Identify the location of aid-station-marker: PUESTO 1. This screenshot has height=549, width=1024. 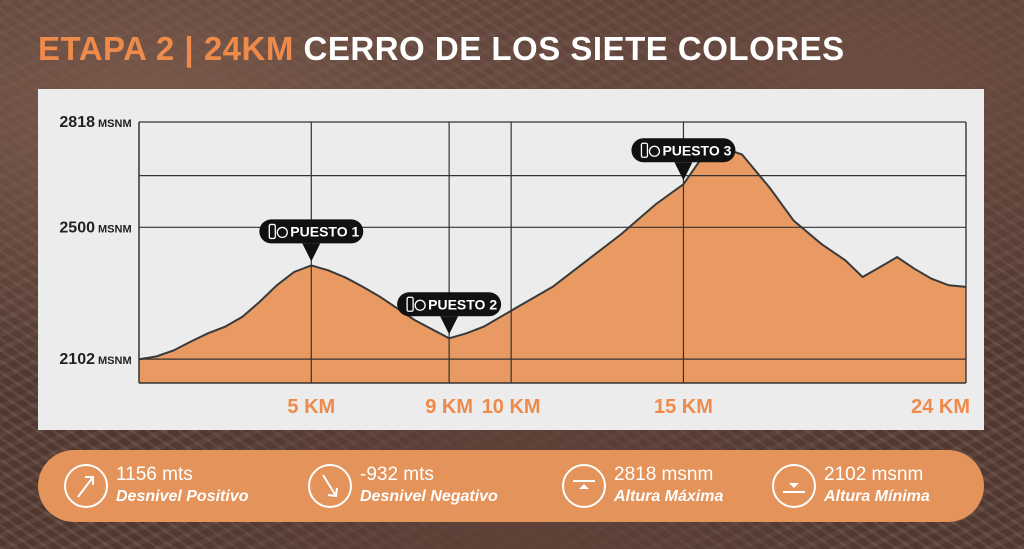
(311, 240).